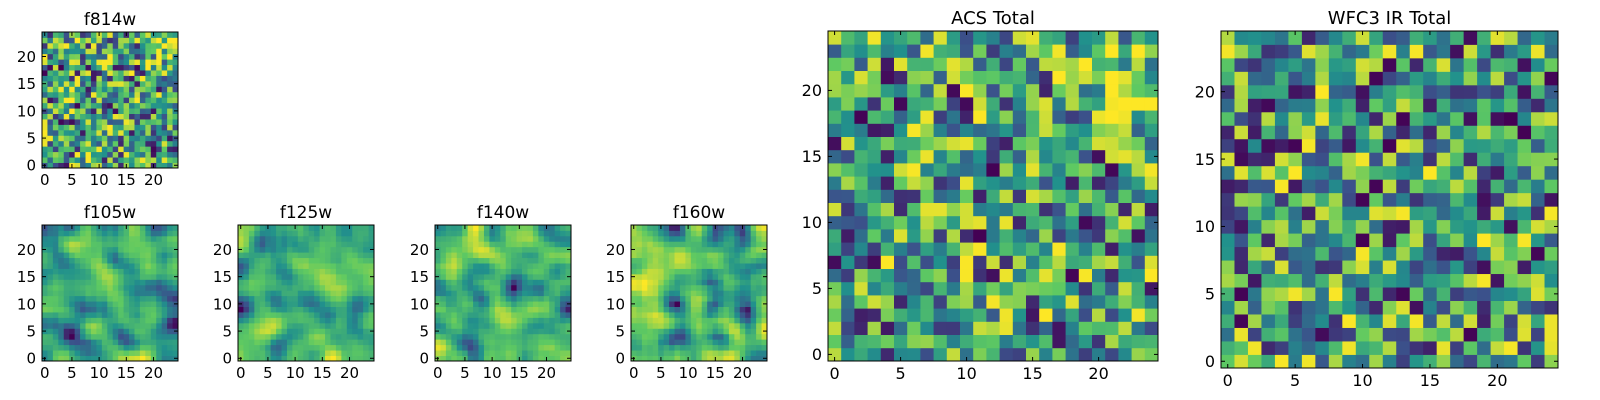 The width and height of the screenshot is (1600, 400). Describe the element at coordinates (241, 373) in the screenshot. I see `x-tick-label: 0` at that location.